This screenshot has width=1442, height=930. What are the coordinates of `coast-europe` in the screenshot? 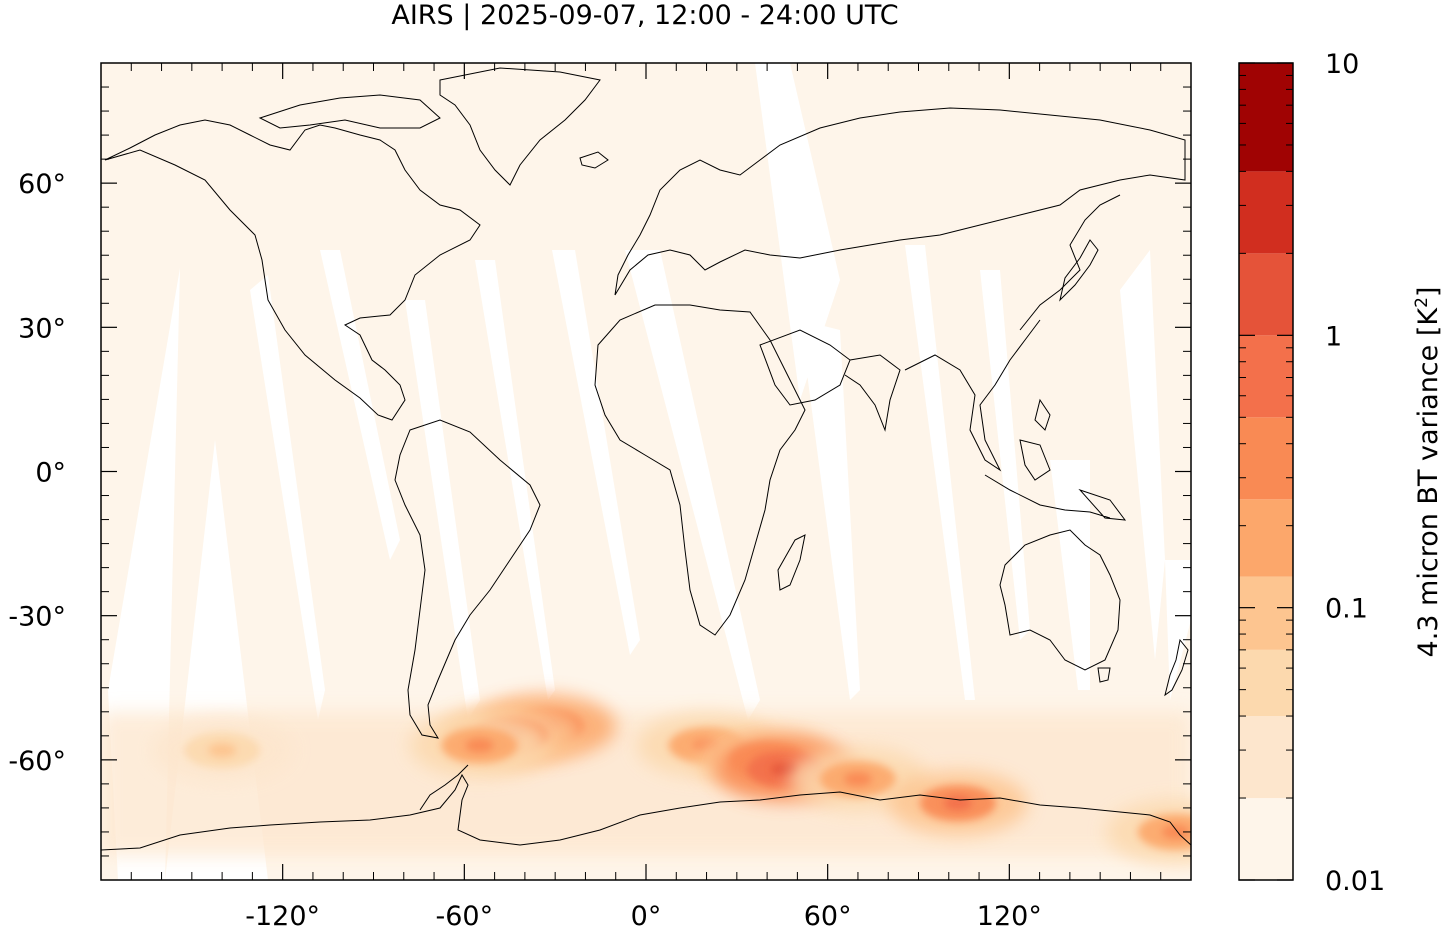 It's located at (900, 201).